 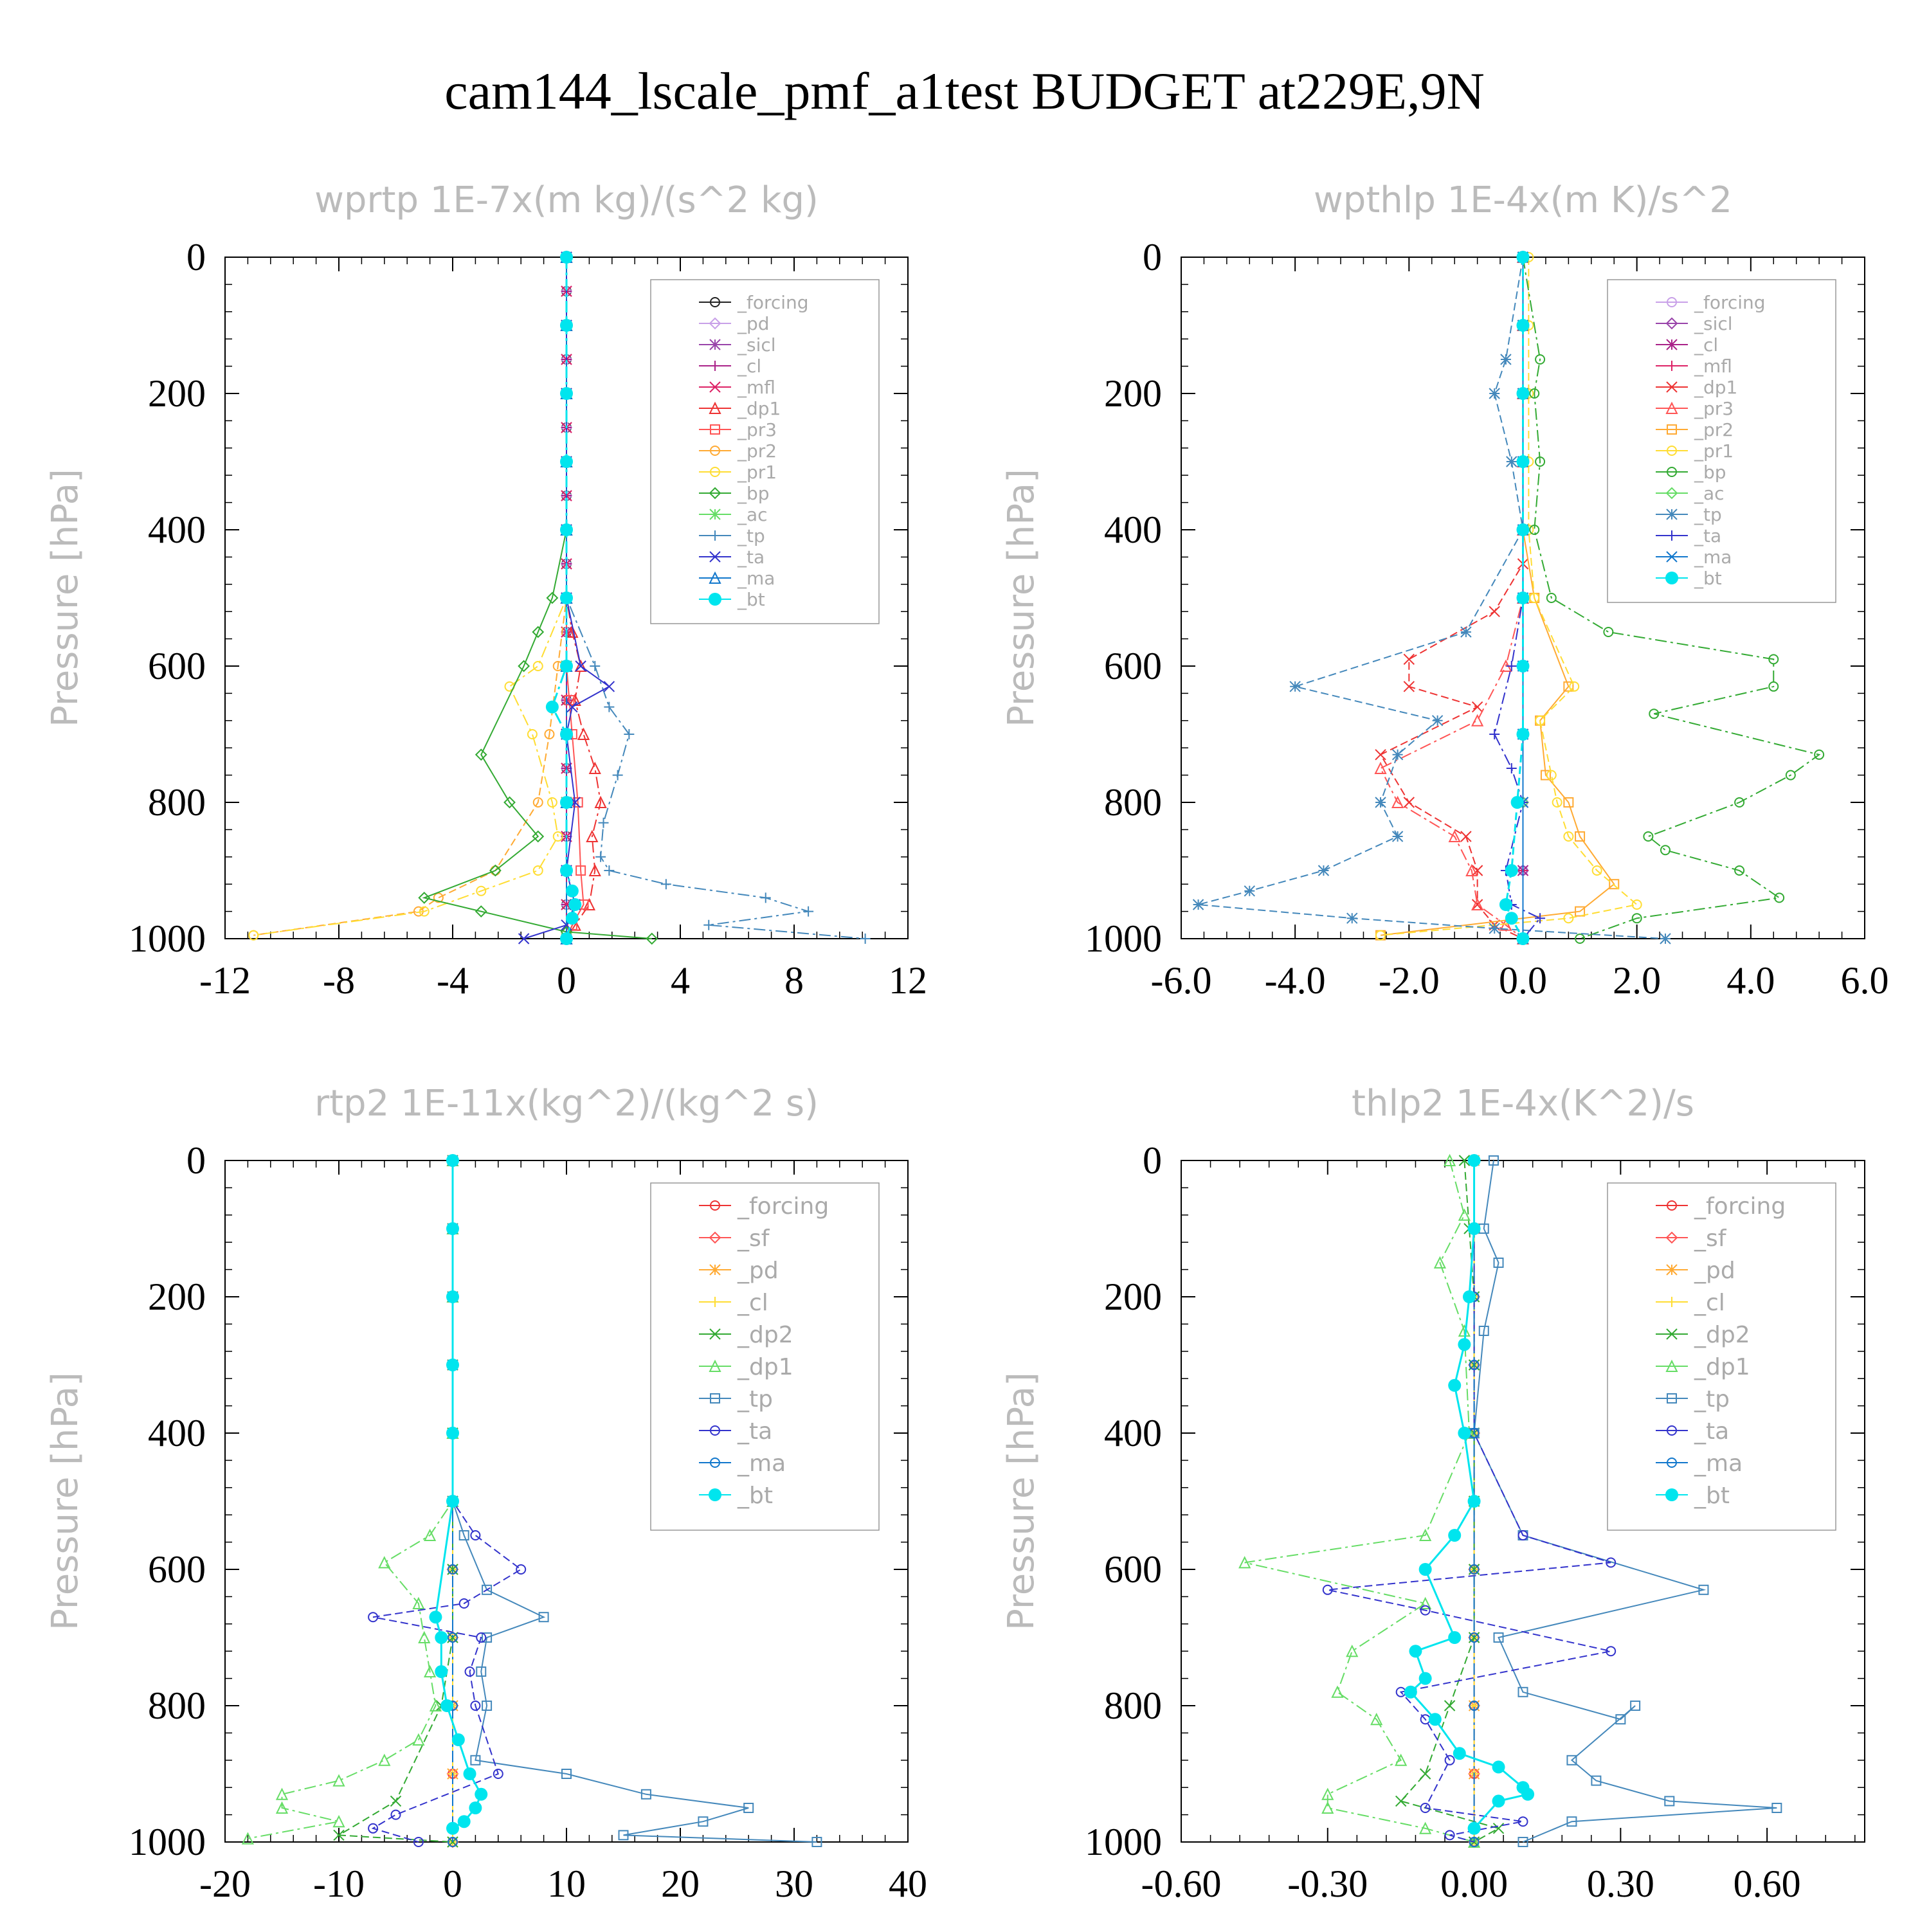 What do you see at coordinates (1750, 981) in the screenshot?
I see `x-tick-label: 4.0` at bounding box center [1750, 981].